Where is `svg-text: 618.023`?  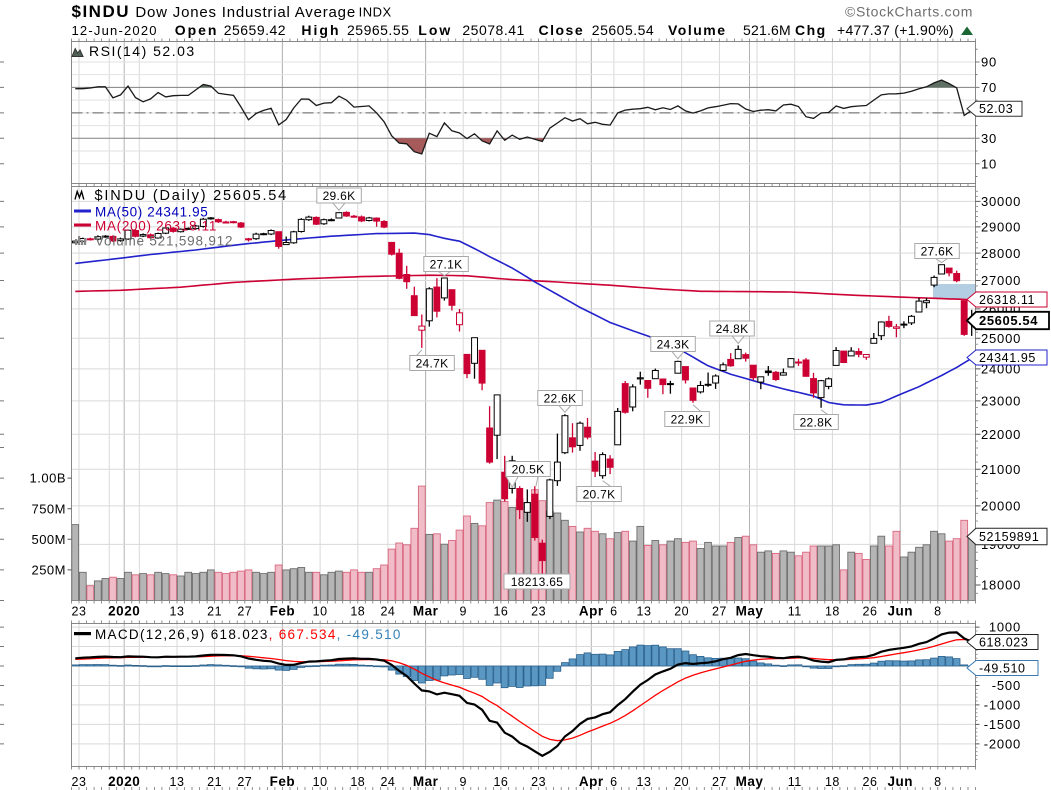 svg-text: 618.023 is located at coordinates (1003, 642).